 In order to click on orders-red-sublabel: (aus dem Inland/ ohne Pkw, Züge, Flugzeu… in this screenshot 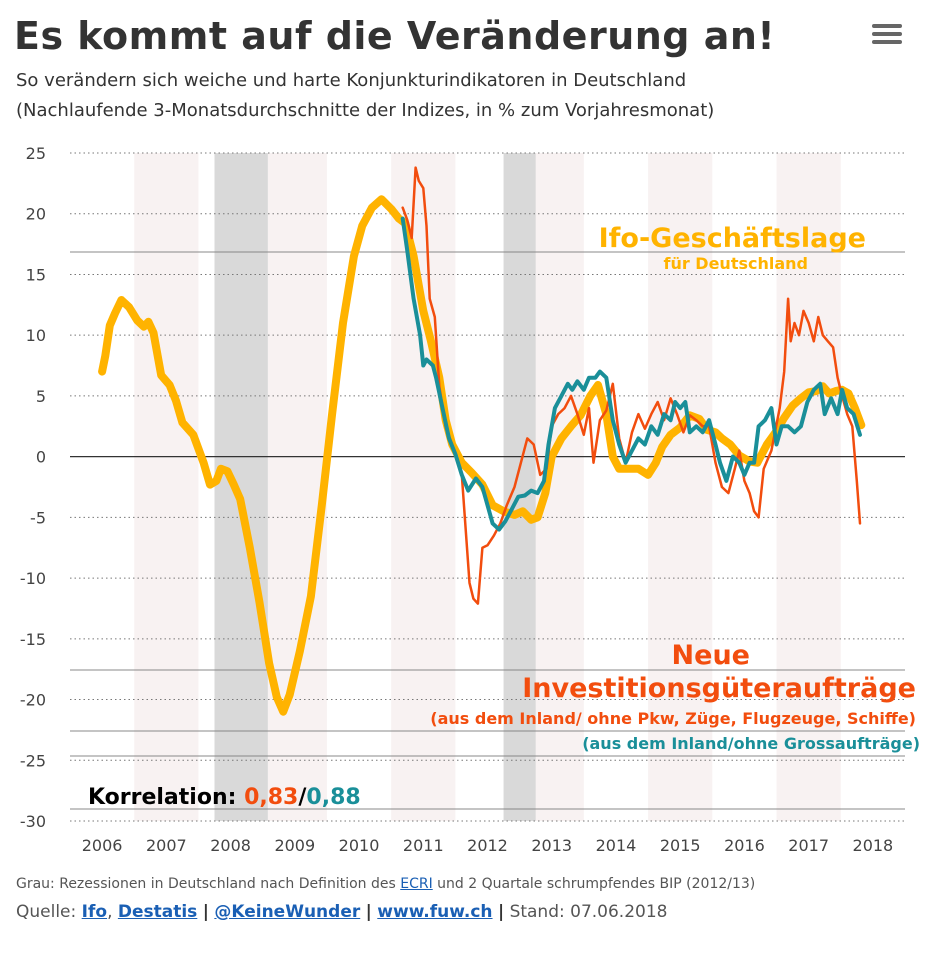, I will do `click(673, 718)`.